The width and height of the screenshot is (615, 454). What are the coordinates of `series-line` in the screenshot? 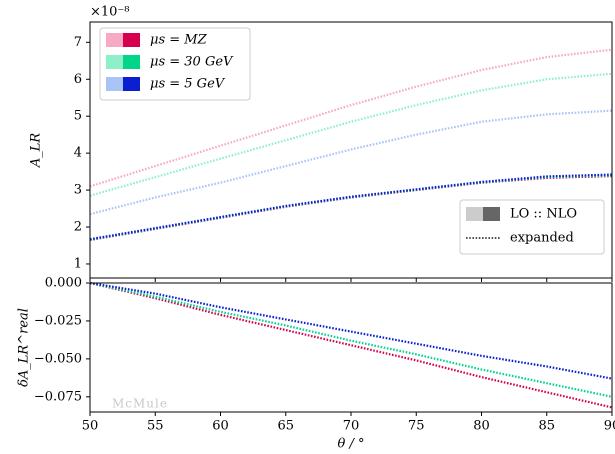 It's located at (351, 207).